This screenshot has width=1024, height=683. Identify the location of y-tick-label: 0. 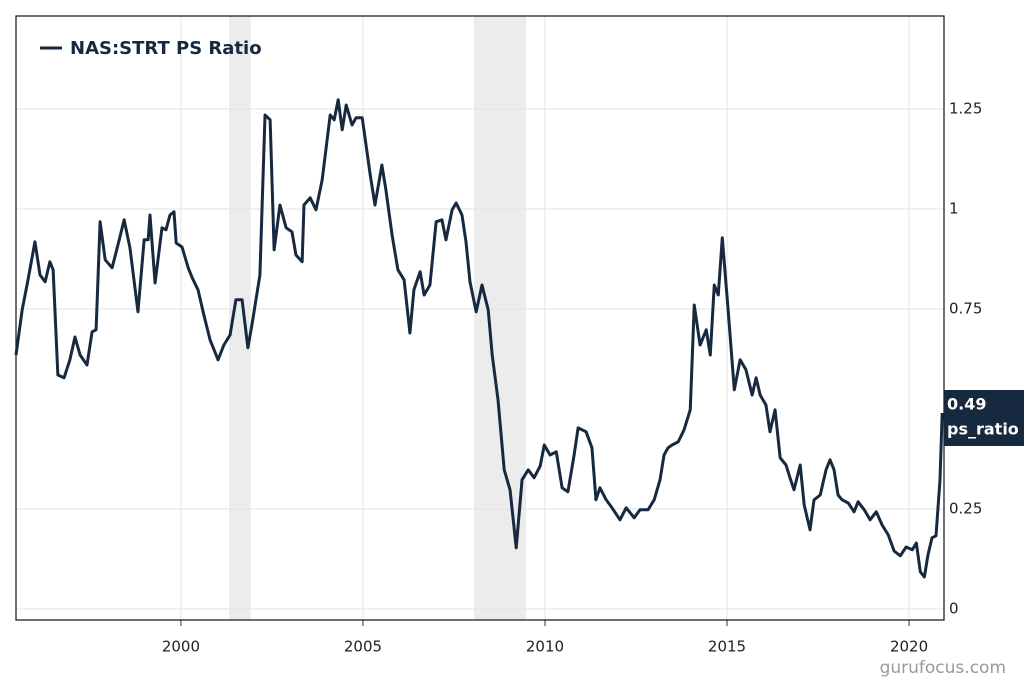
(954, 609).